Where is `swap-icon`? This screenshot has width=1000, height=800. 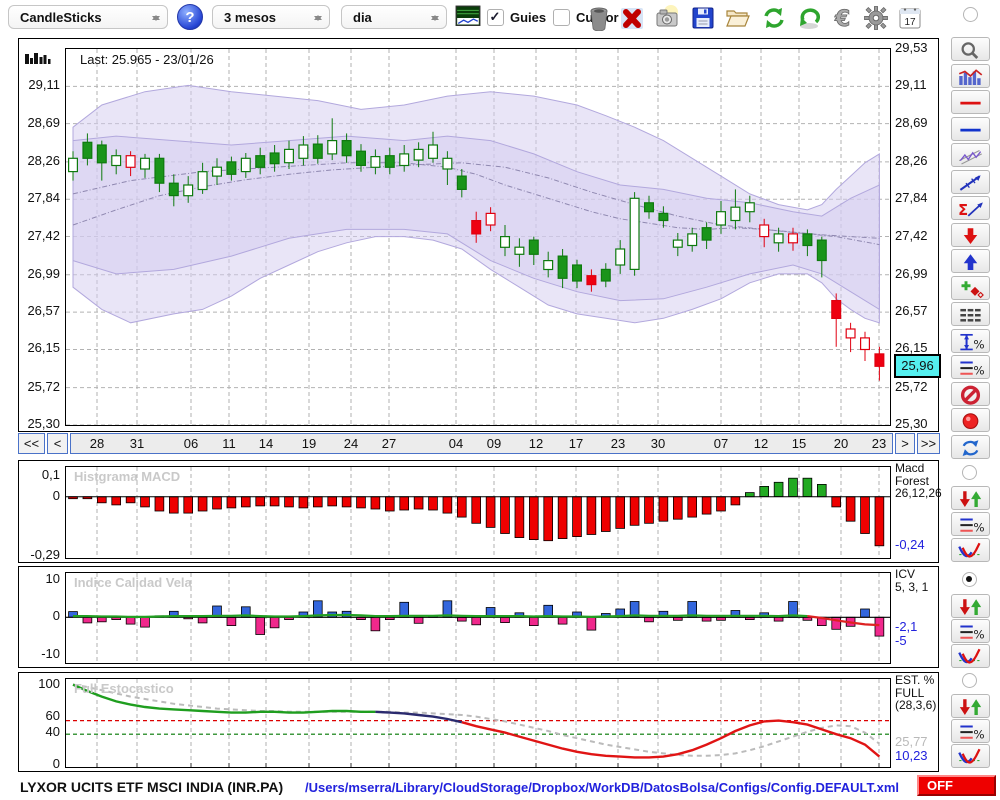
swap-icon is located at coordinates (970, 447).